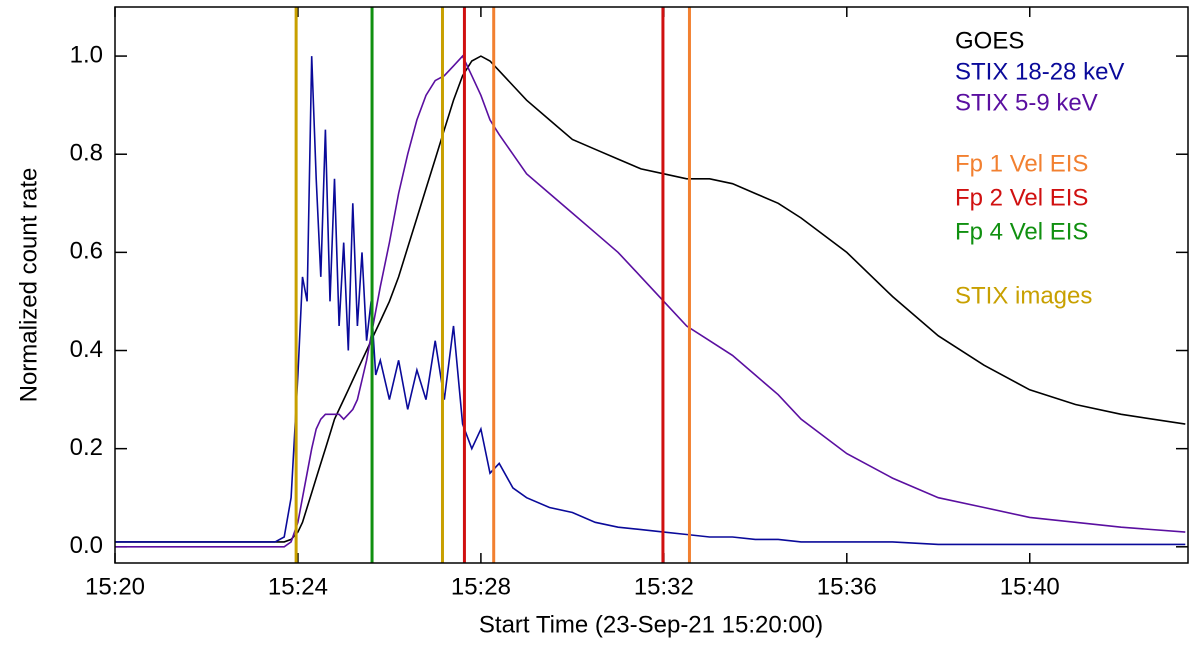  I want to click on y-tick-label: 0.2, so click(86, 447).